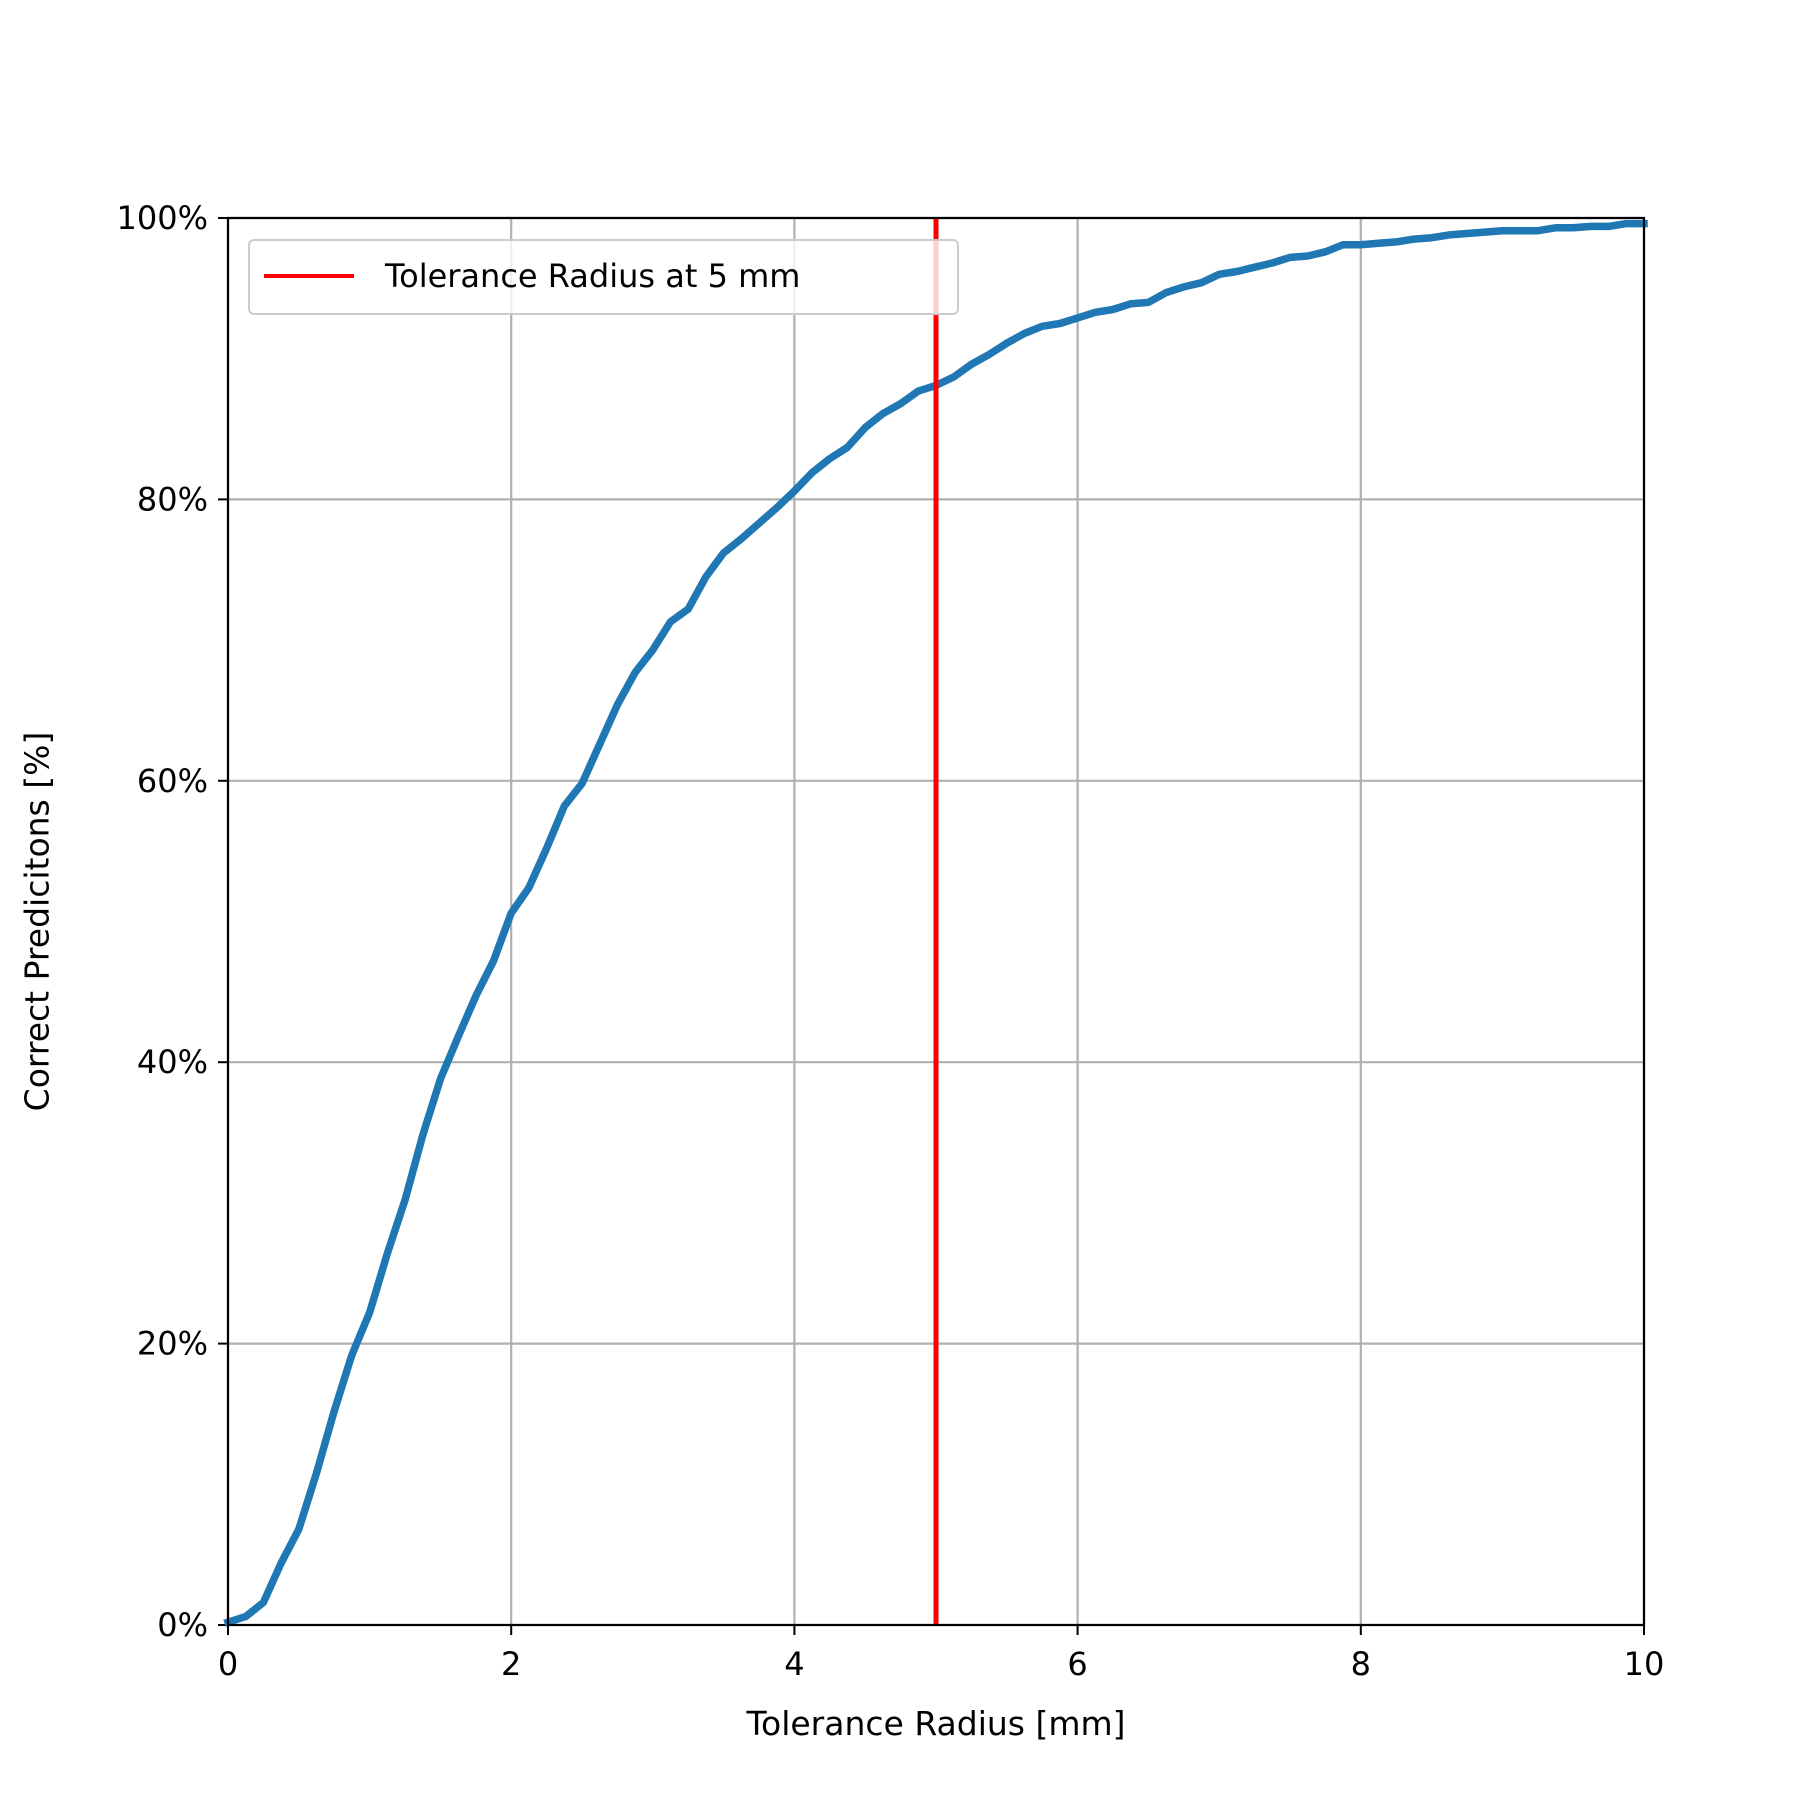  Describe the element at coordinates (37, 922) in the screenshot. I see `y-axis-label: Correct Predicitons [%]` at that location.